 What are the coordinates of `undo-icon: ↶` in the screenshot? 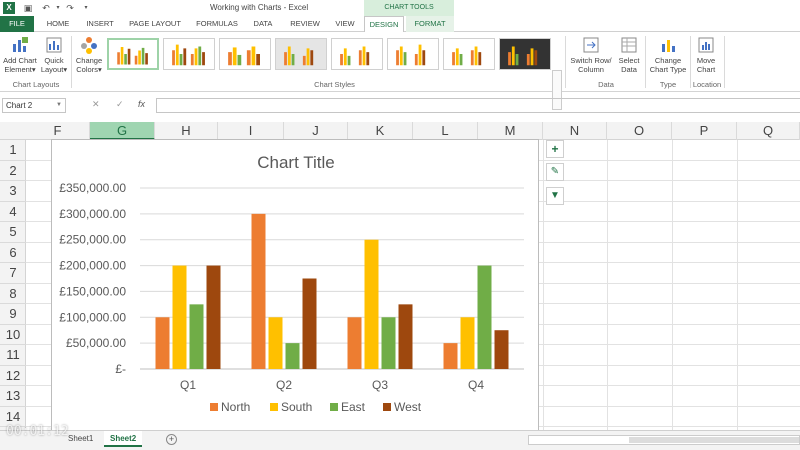 It's located at (46, 8).